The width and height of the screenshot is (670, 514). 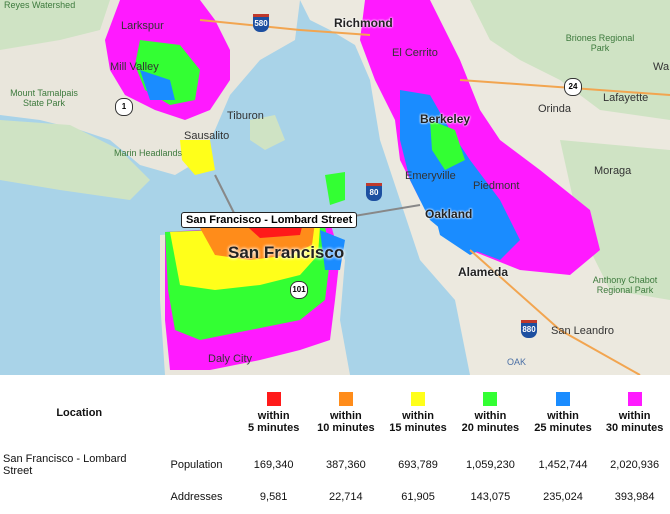 What do you see at coordinates (44, 98) in the screenshot?
I see `park-label-tamalpais: Mount Tamalpais State Park` at bounding box center [44, 98].